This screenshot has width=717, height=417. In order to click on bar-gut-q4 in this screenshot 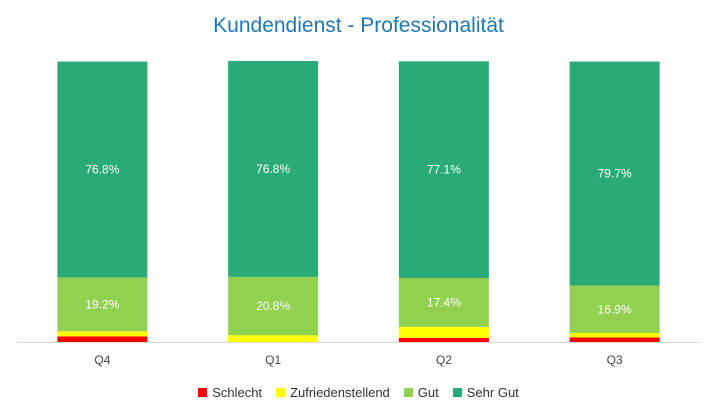, I will do `click(102, 304)`.